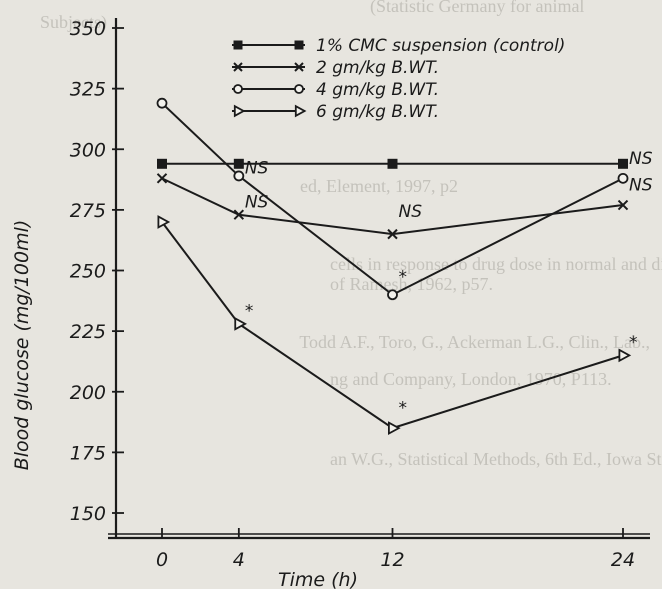 Image resolution: width=662 pixels, height=589 pixels. Describe the element at coordinates (88, 211) in the screenshot. I see `y-tick-label: 275` at that location.